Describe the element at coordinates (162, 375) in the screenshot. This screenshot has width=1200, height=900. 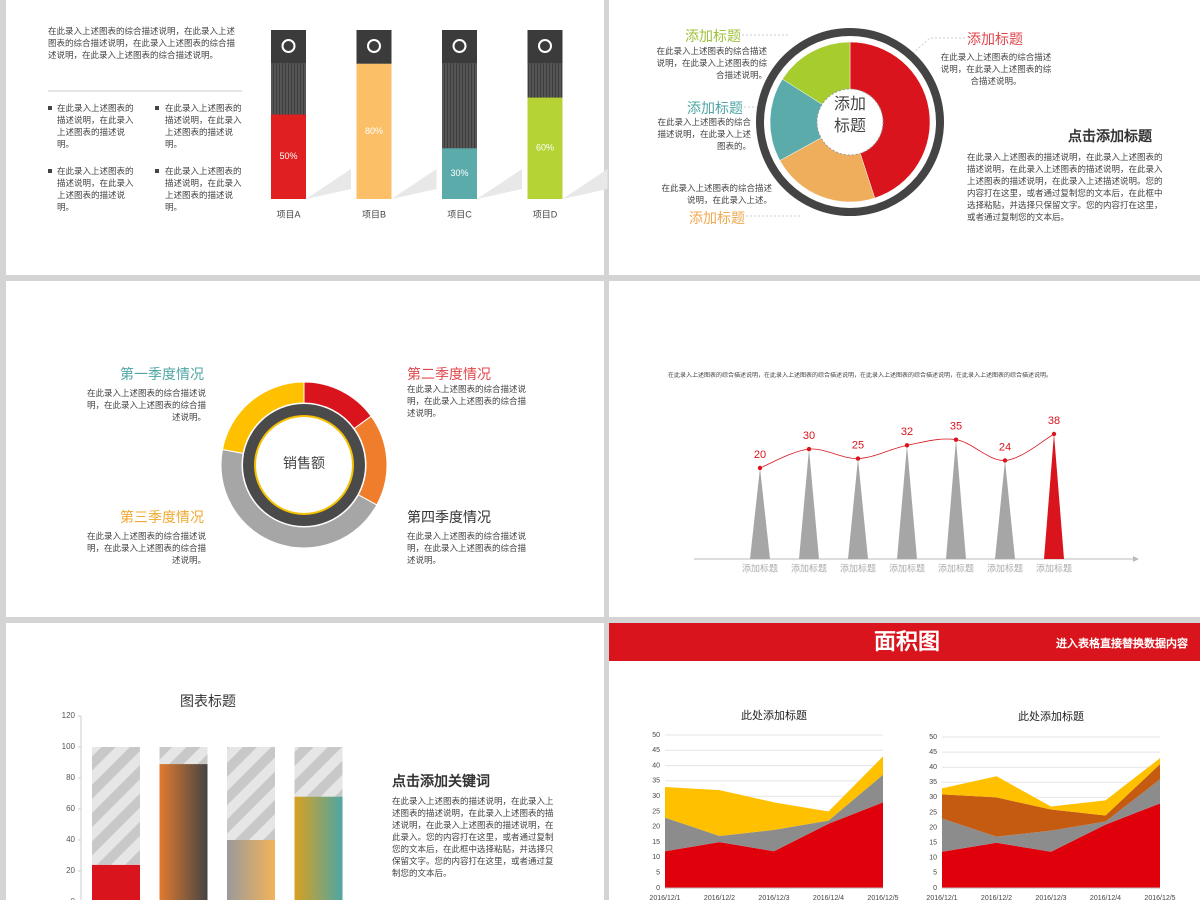
I see `donut-label: 第一季度情况` at that location.